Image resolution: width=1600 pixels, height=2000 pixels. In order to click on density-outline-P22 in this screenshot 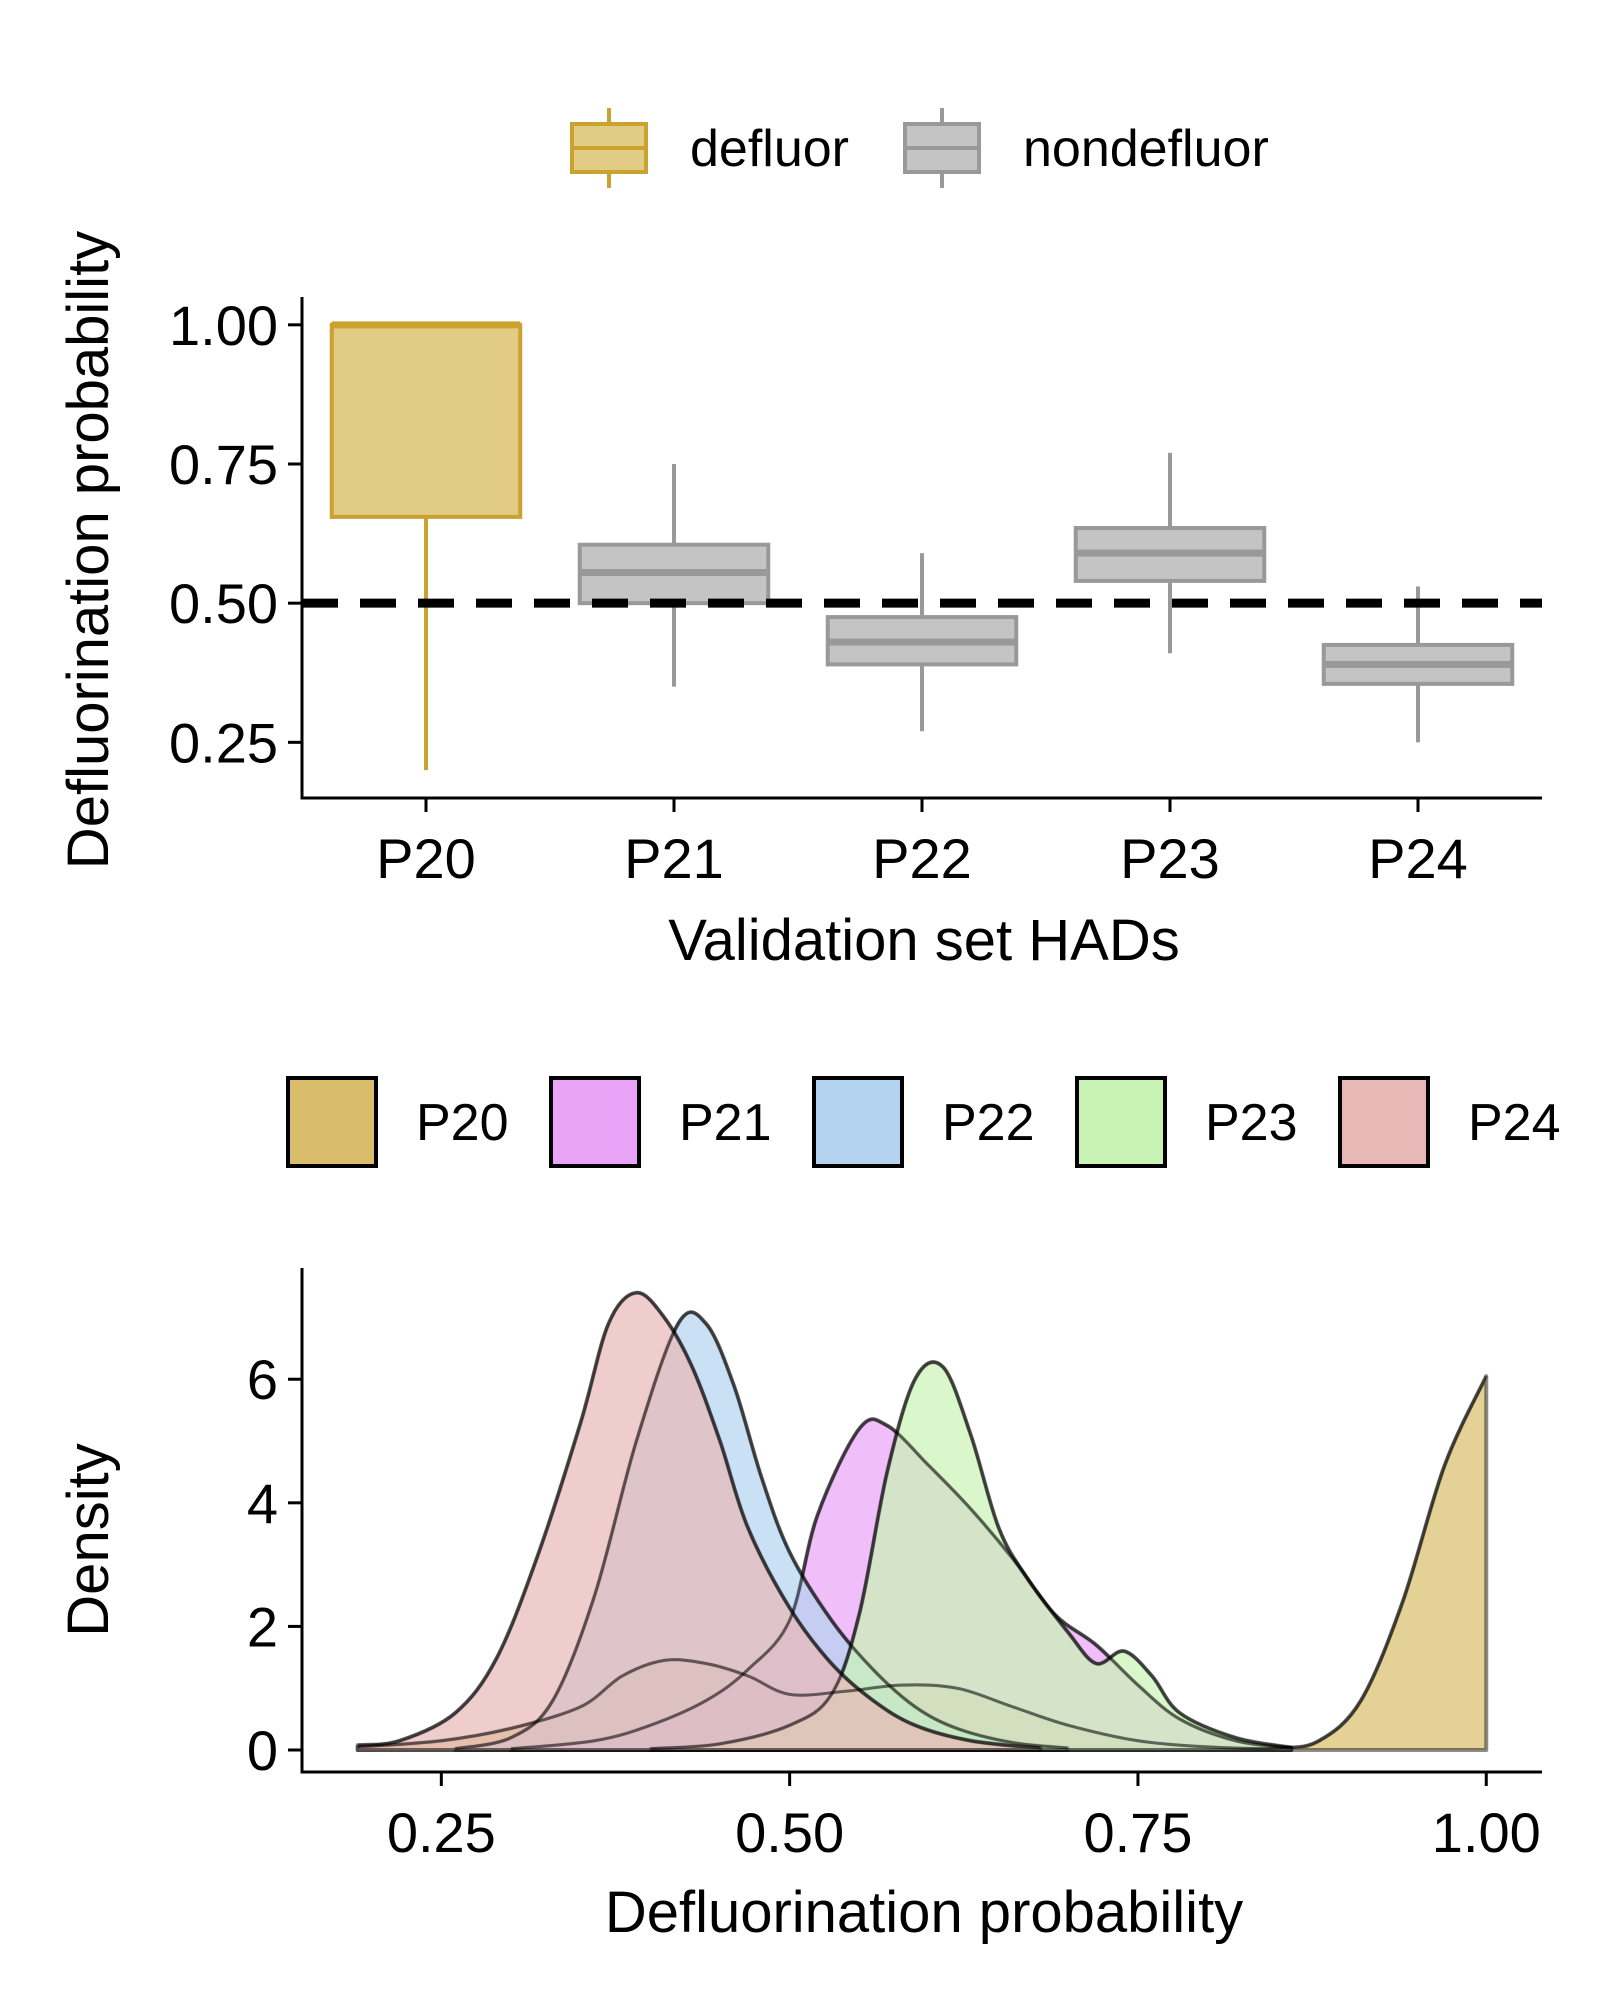, I will do `click(761, 1530)`.